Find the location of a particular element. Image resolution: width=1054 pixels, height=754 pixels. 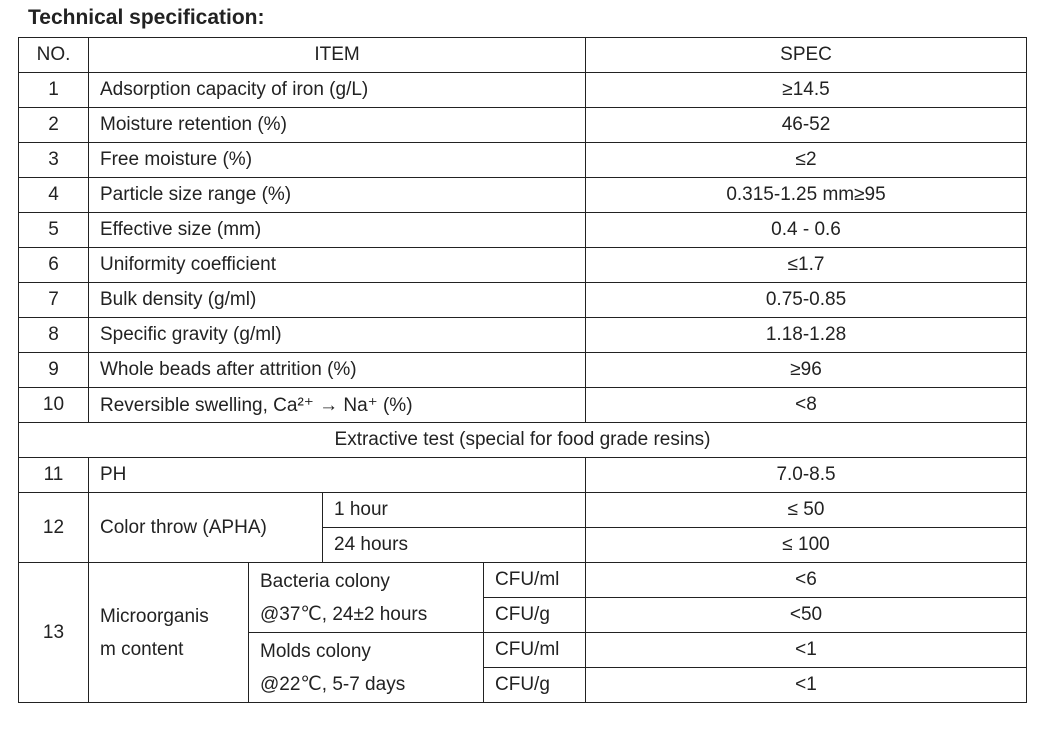

row-no: 5 is located at coordinates (53, 230).